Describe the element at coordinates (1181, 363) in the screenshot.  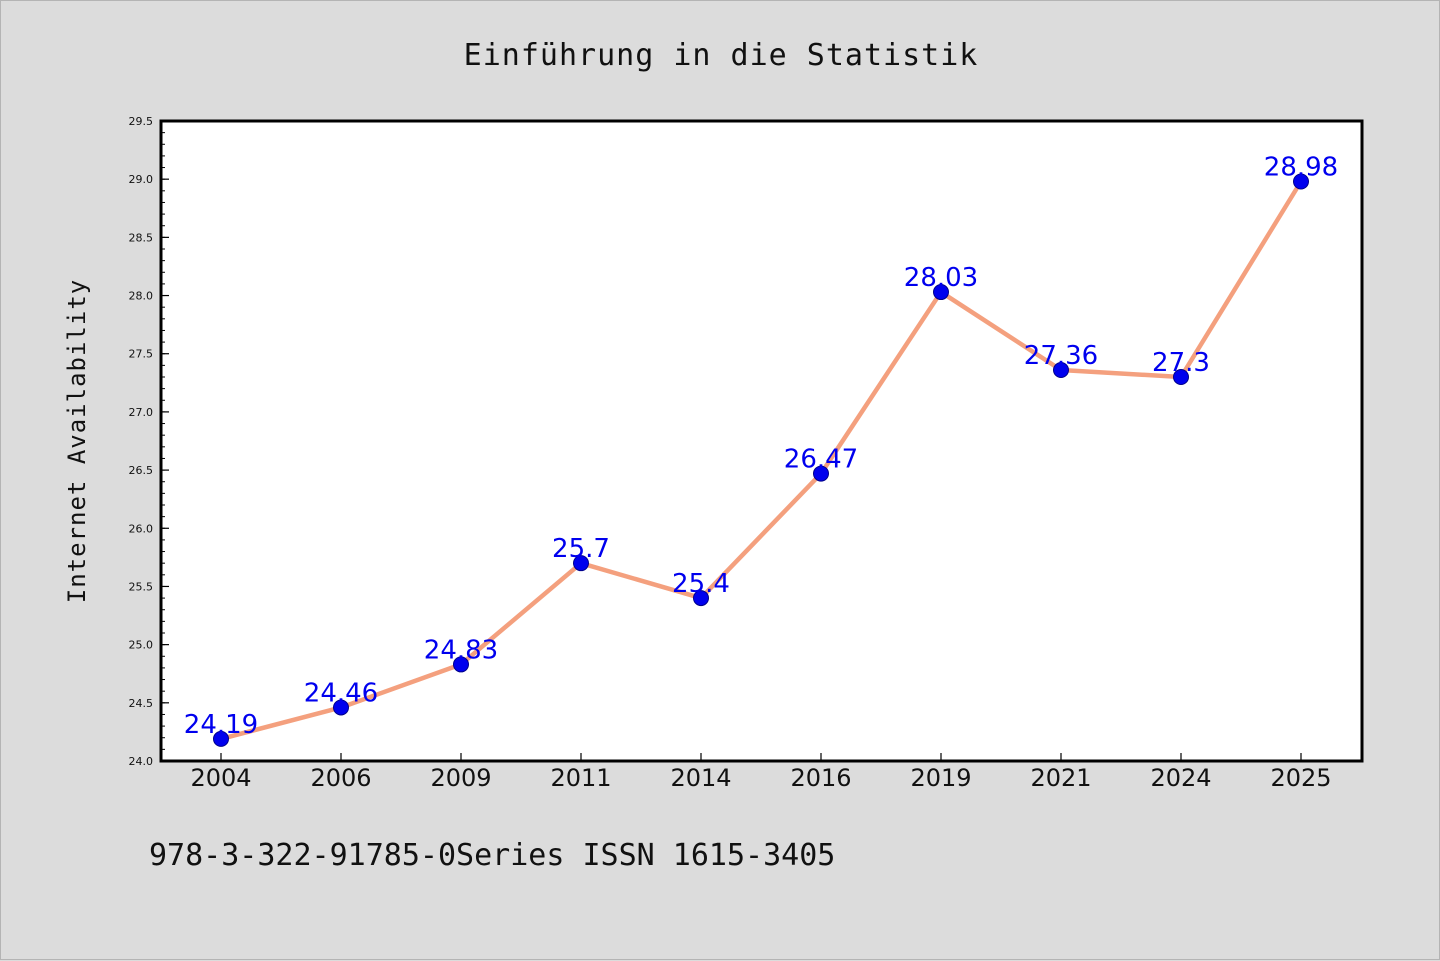
I see `data-label: 27.3` at that location.